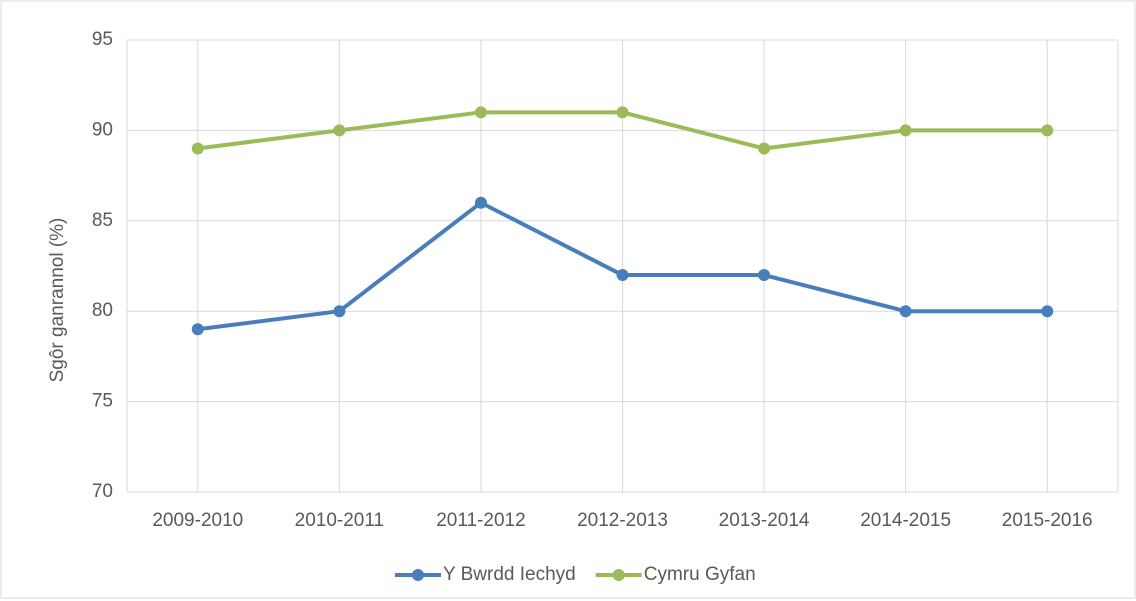 The height and width of the screenshot is (601, 1136). Describe the element at coordinates (102, 401) in the screenshot. I see `y-tick-label: 75` at that location.